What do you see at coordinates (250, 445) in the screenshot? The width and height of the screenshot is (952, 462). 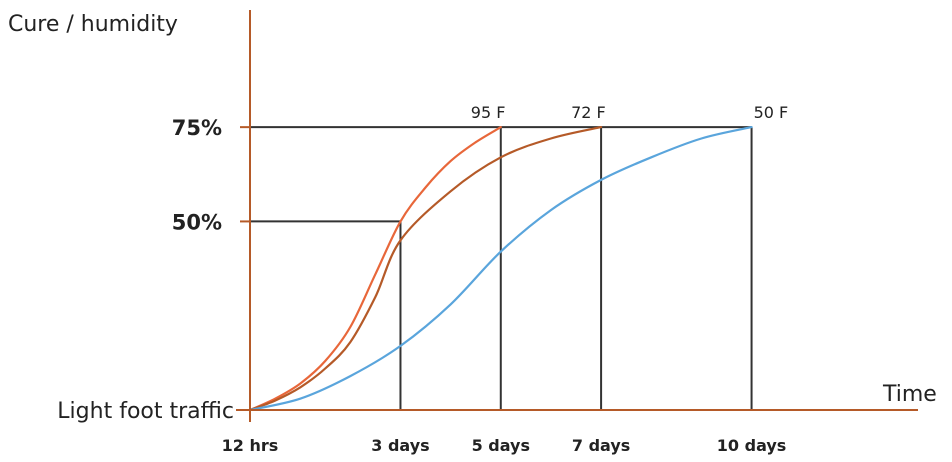 I see `x-tick-label-0: 12 hrs` at bounding box center [250, 445].